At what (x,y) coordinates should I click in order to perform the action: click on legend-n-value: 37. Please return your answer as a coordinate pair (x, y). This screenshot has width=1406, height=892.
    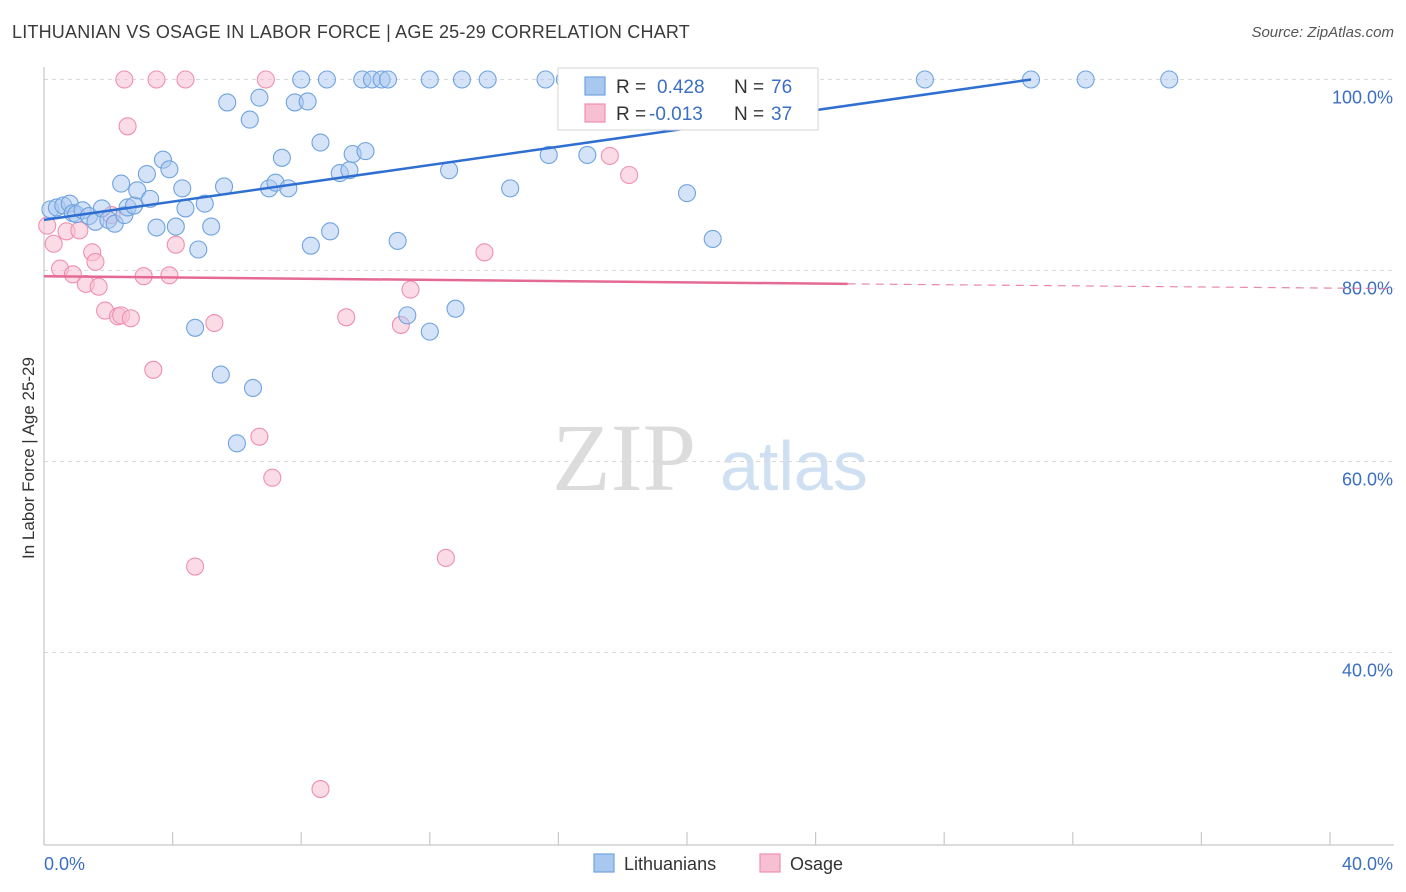
    Looking at the image, I should click on (781, 114).